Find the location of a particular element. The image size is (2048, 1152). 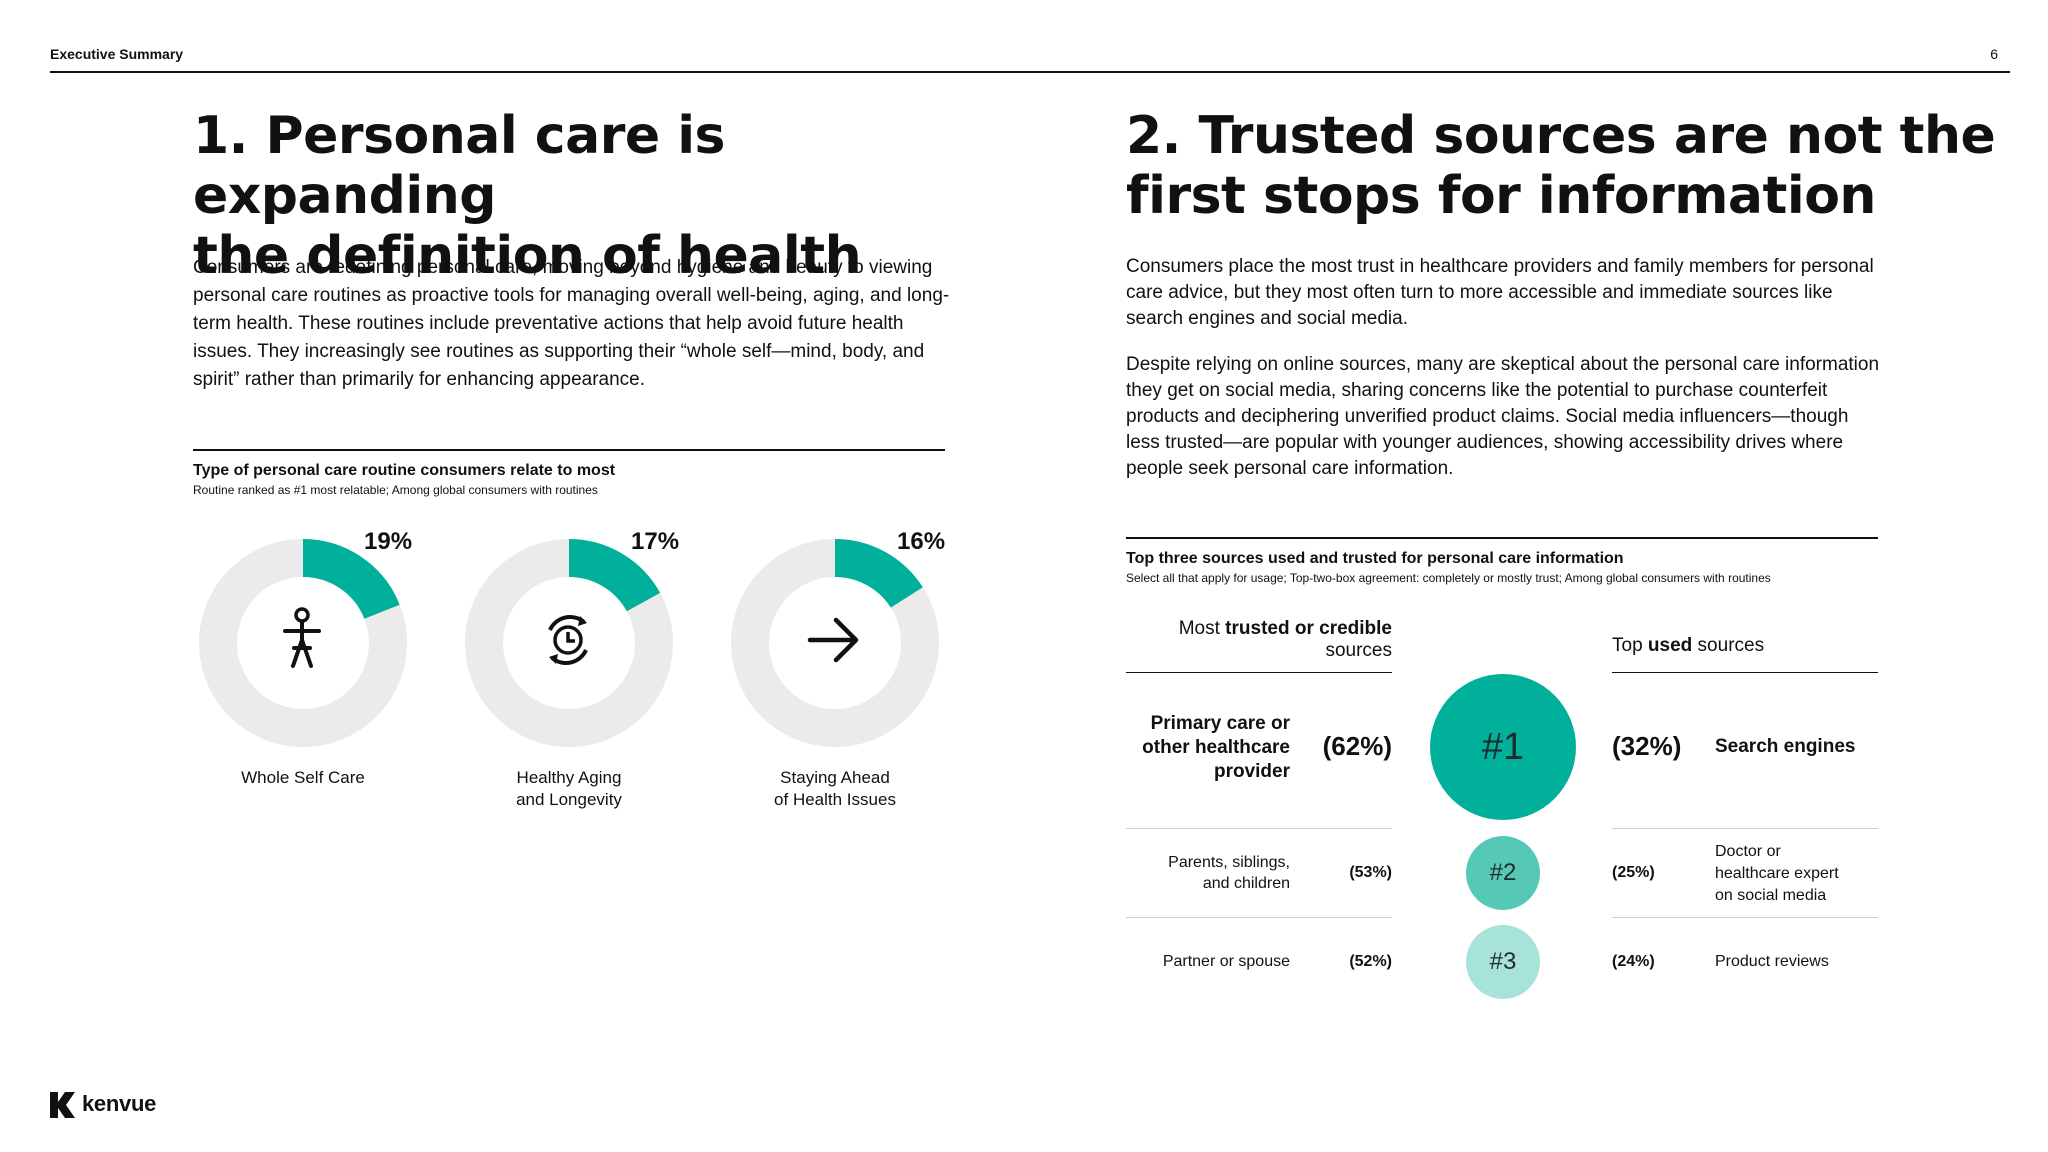

kenvue-logo-text: kenvue is located at coordinates (119, 1103).